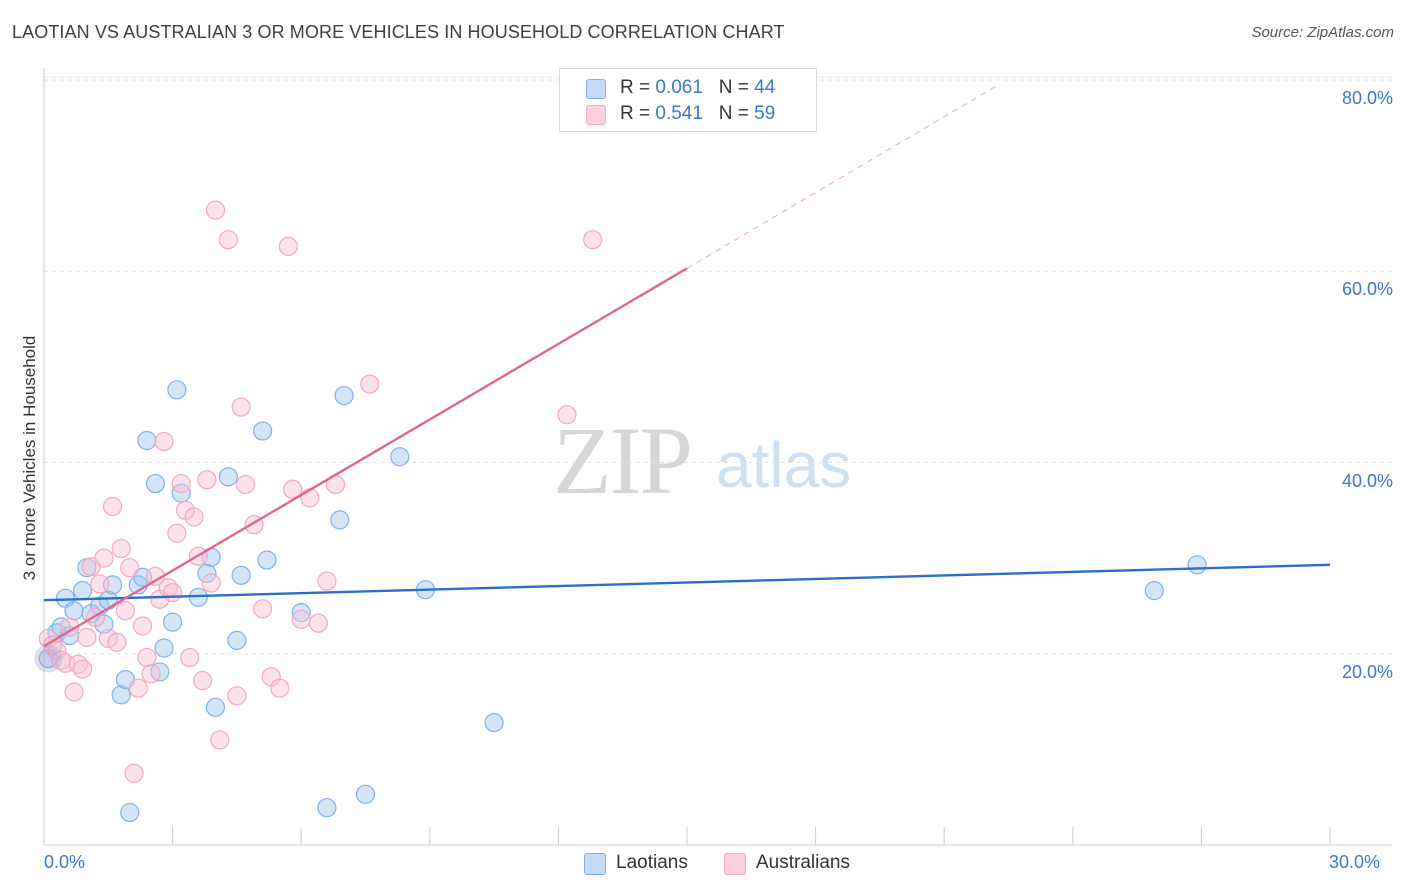 The image size is (1406, 892). What do you see at coordinates (638, 113) in the screenshot?
I see `australians-r-label: R =` at bounding box center [638, 113].